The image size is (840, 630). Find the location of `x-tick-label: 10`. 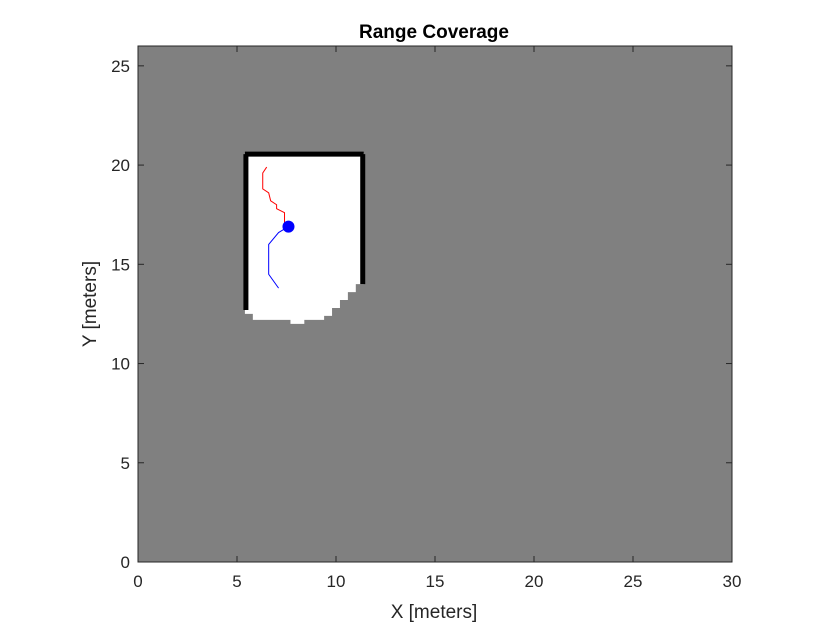

x-tick-label: 10 is located at coordinates (336, 581).